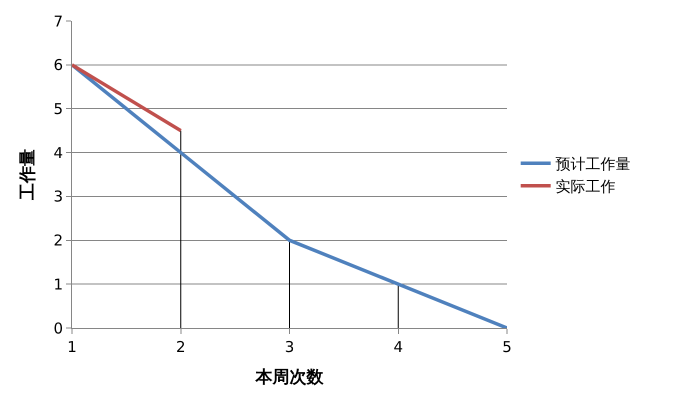  I want to click on x-tick-label: 2, so click(181, 347).